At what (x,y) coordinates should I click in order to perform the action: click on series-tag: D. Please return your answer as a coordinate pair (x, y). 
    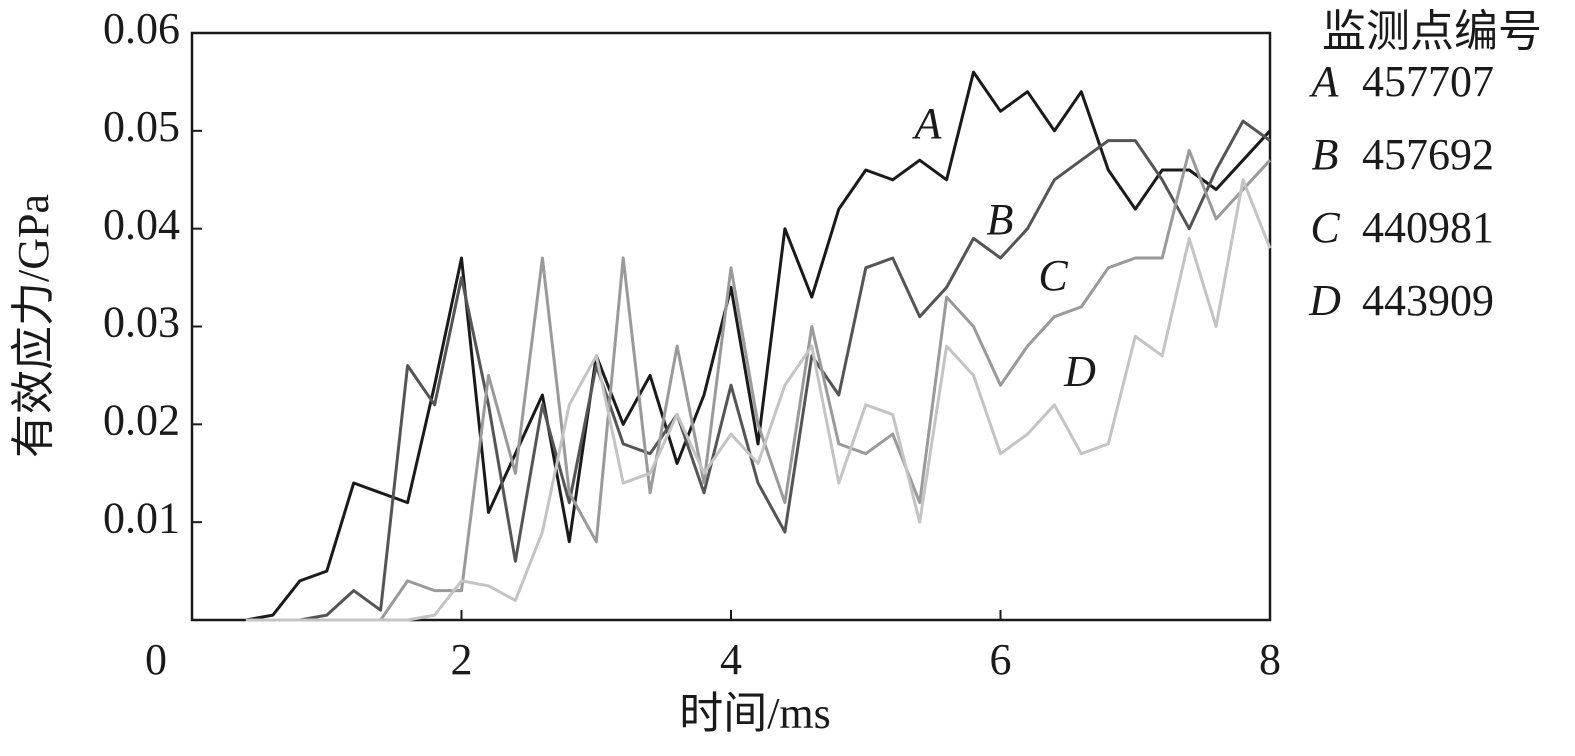
    Looking at the image, I should click on (1079, 371).